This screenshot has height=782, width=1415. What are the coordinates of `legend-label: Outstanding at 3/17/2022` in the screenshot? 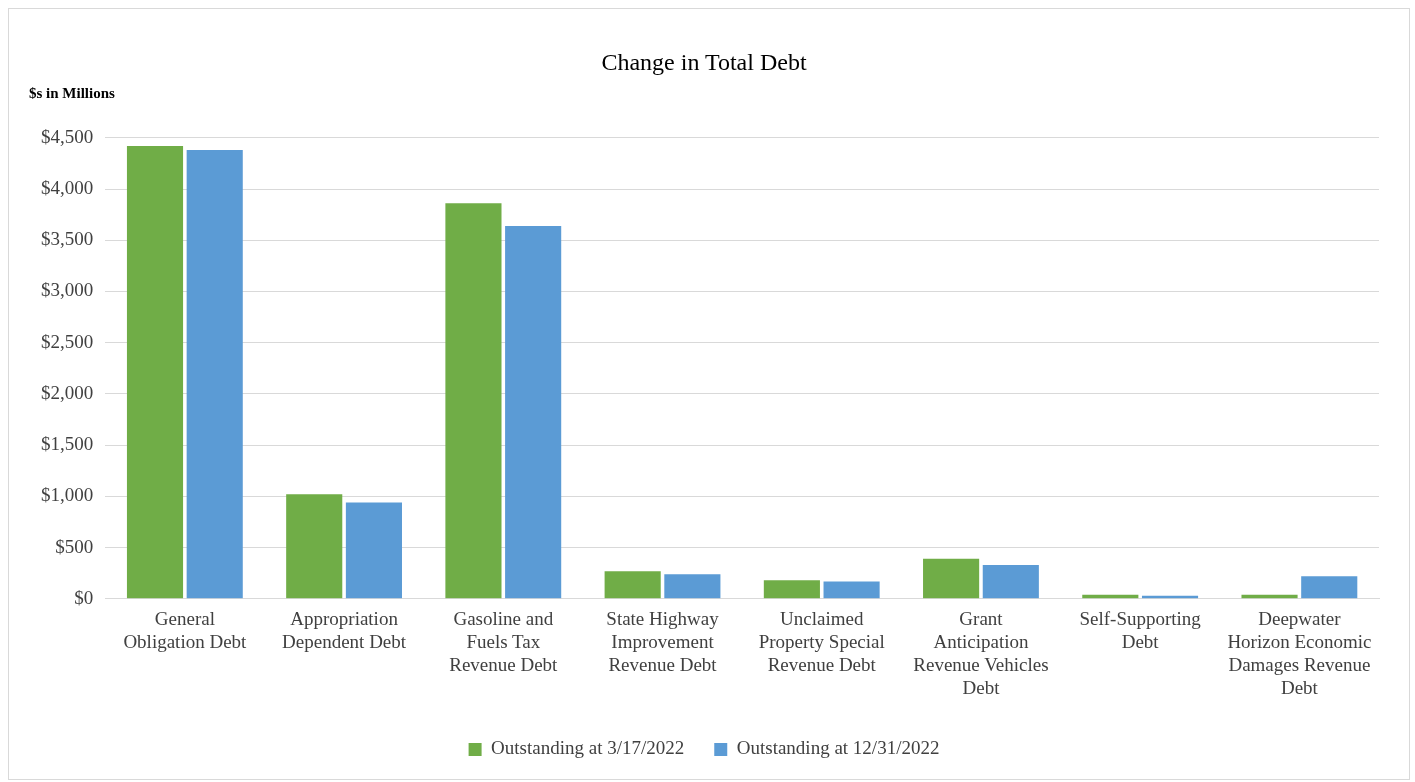 It's located at (588, 748).